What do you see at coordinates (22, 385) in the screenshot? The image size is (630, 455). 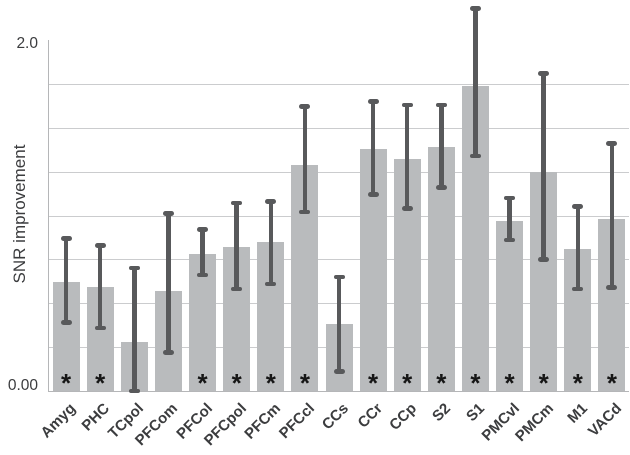 I see `y-tick-label-zero: 0.00` at bounding box center [22, 385].